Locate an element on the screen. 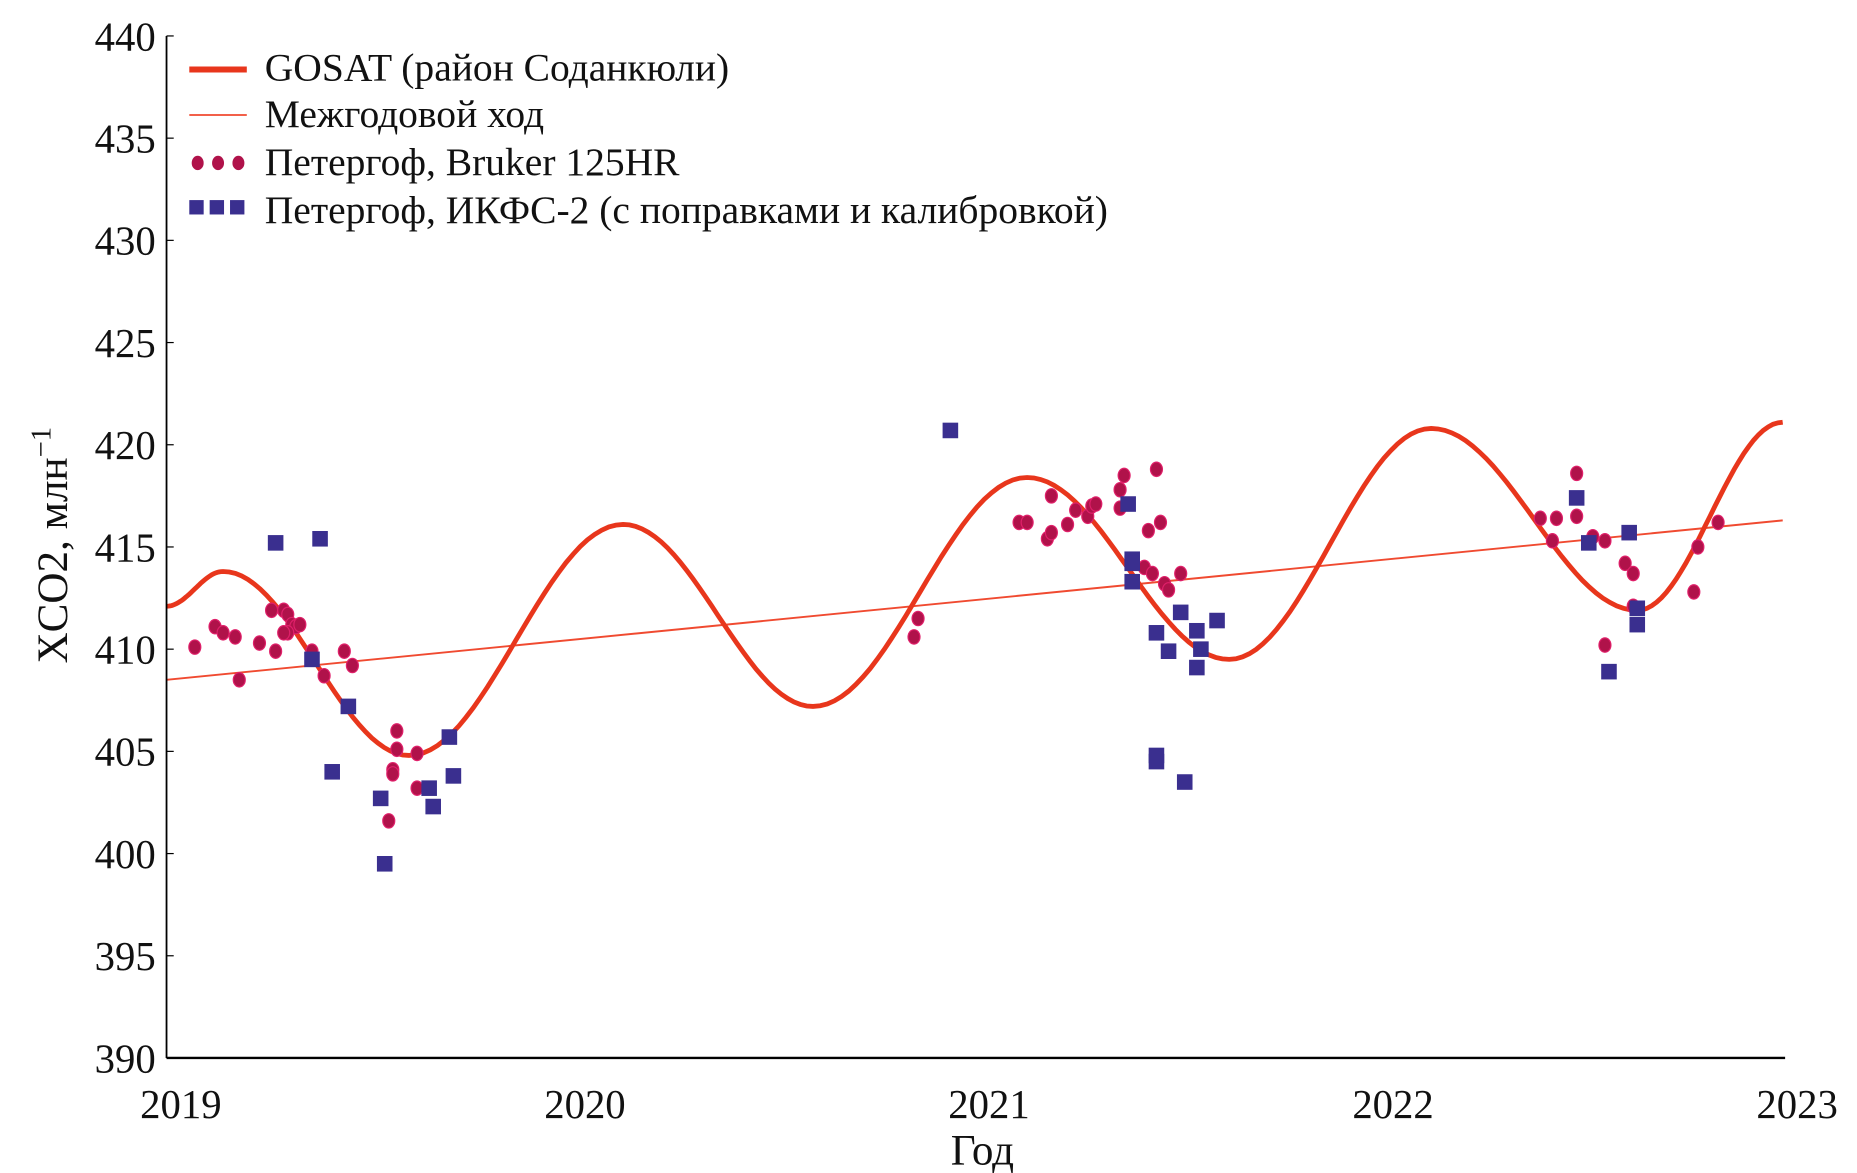 The height and width of the screenshot is (1173, 1857). legend-gosat-label: GOSAT (район Соданкюли) is located at coordinates (497, 67).